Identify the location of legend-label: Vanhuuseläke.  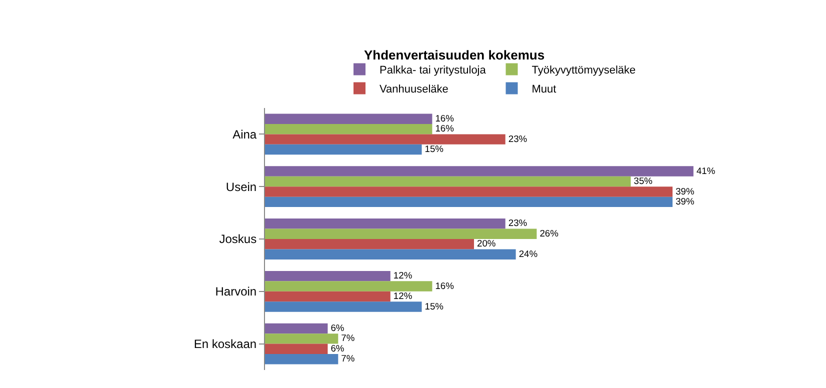
(414, 90).